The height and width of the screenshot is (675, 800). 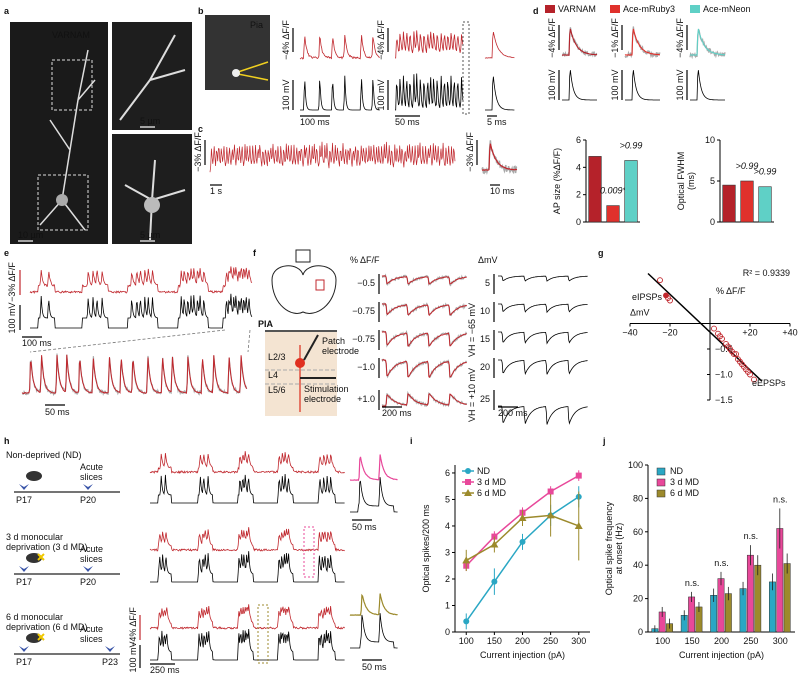 I want to click on label: −4% ΔF/F, so click(x=680, y=38).